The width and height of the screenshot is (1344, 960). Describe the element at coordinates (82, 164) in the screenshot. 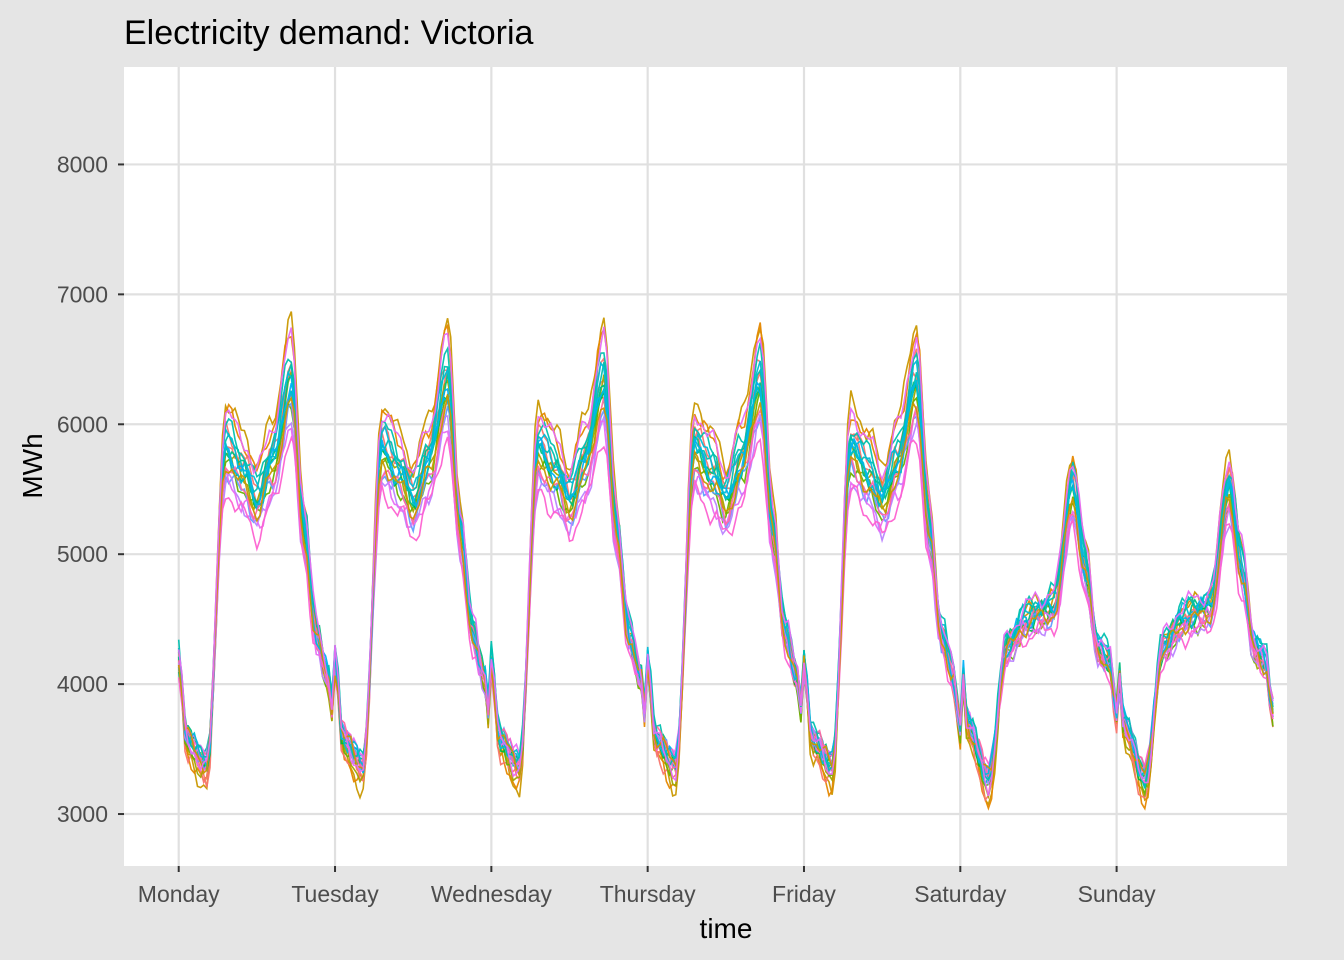

I see `y-tick-label: 8000` at that location.